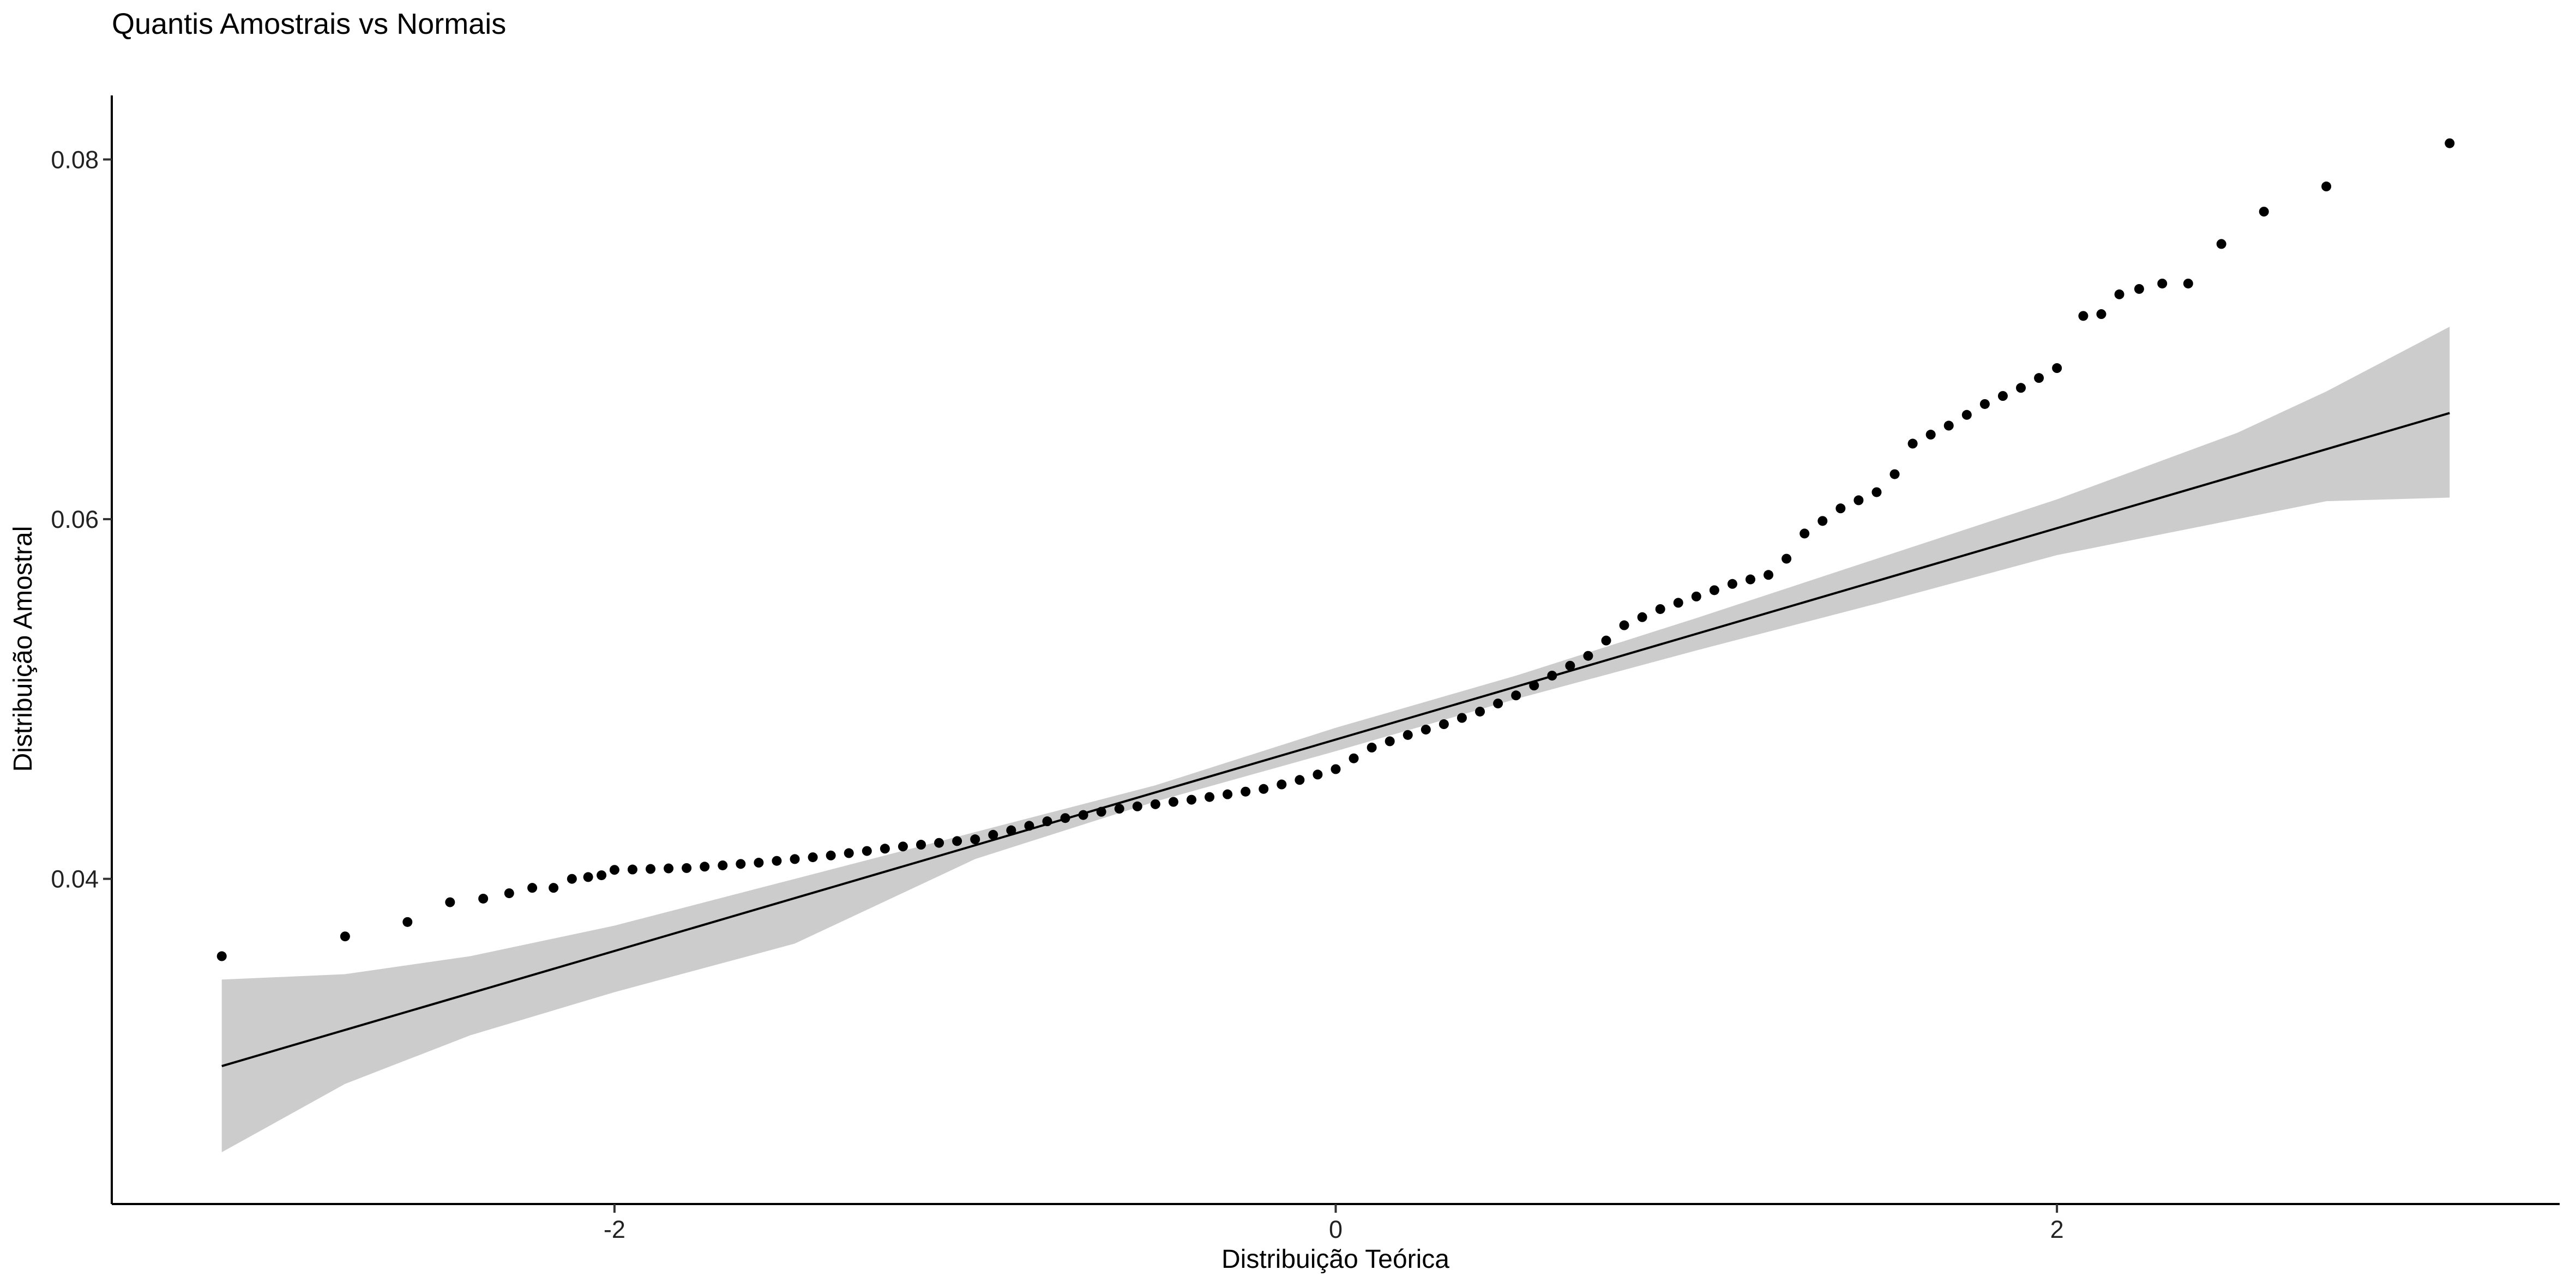  Describe the element at coordinates (23, 649) in the screenshot. I see `y-axis-label: Distribuição Amostral` at that location.